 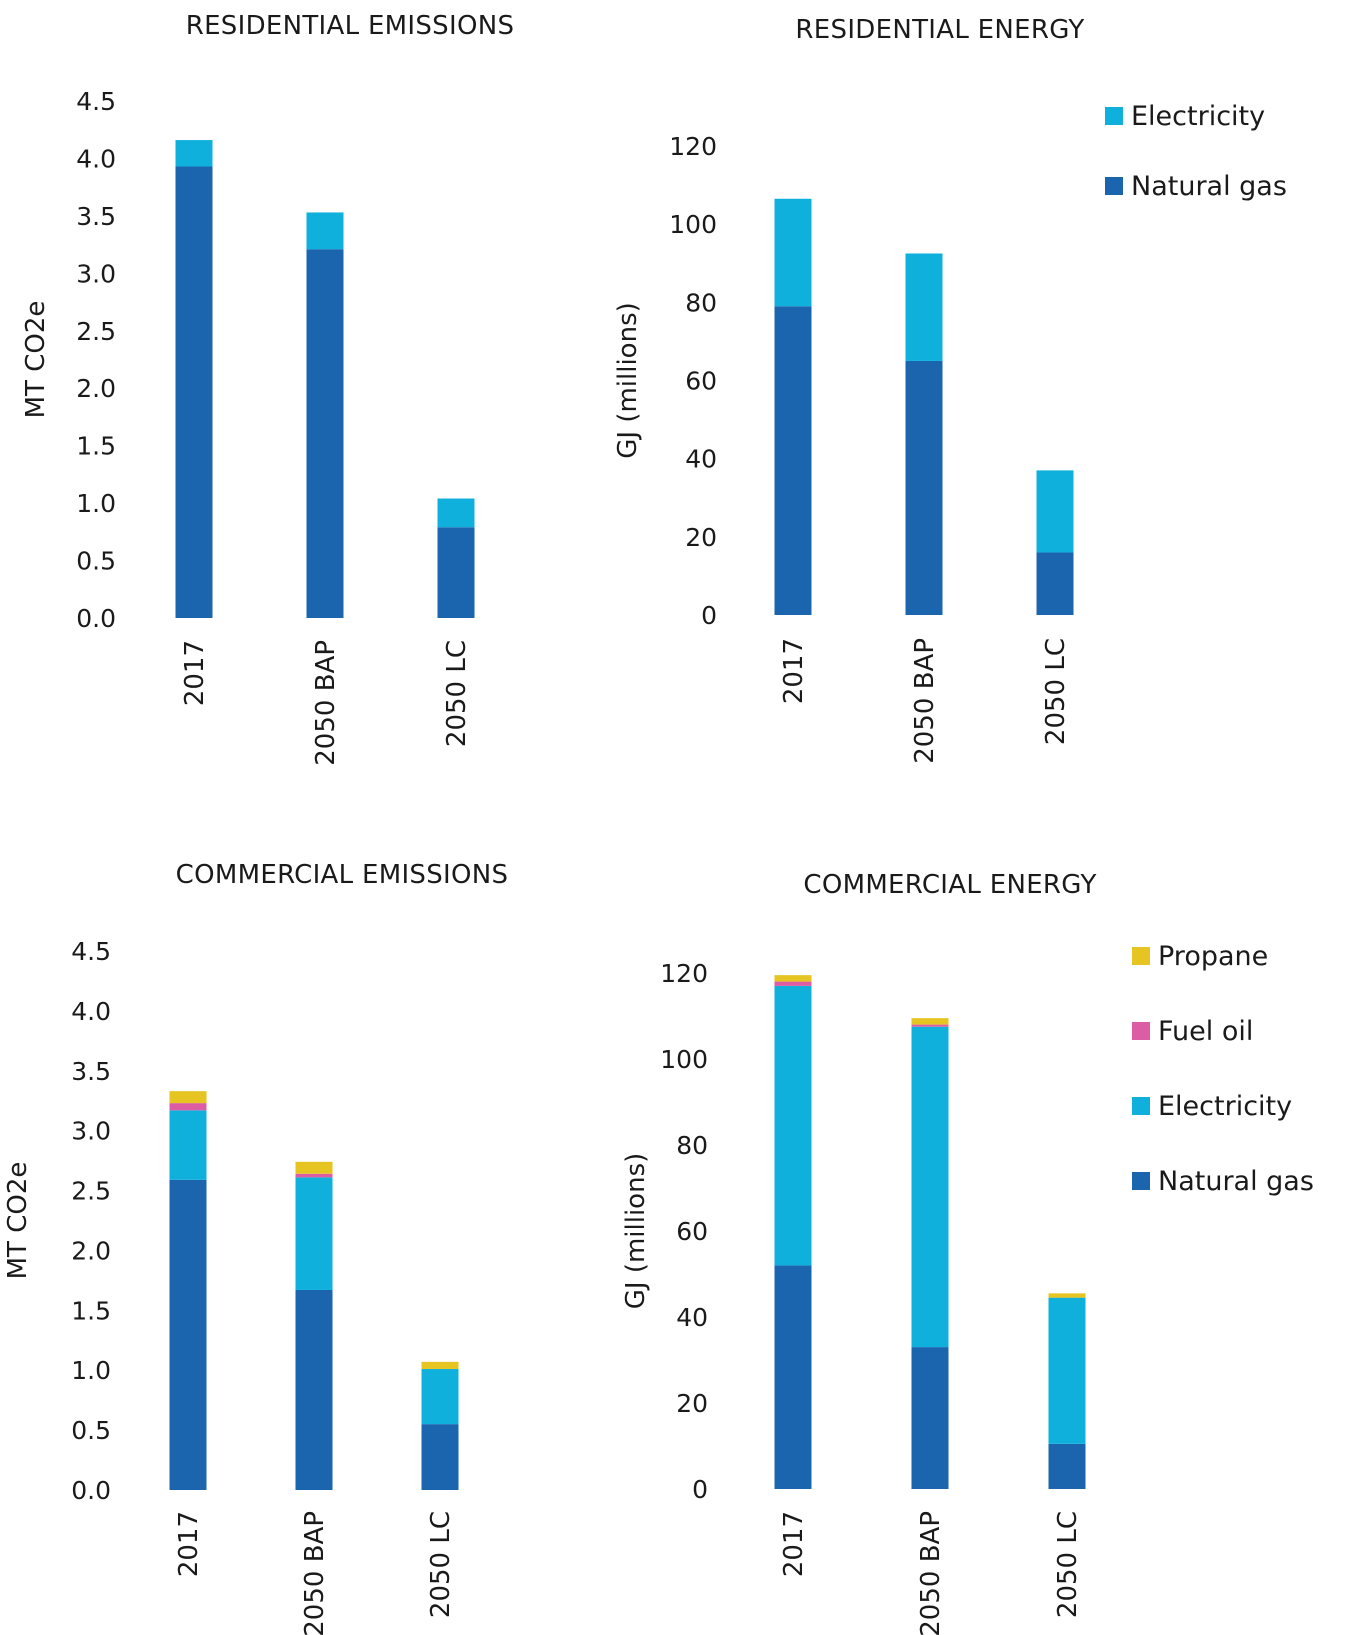 I want to click on chart-title: COMMERCIAL ENERGY, so click(x=949, y=885).